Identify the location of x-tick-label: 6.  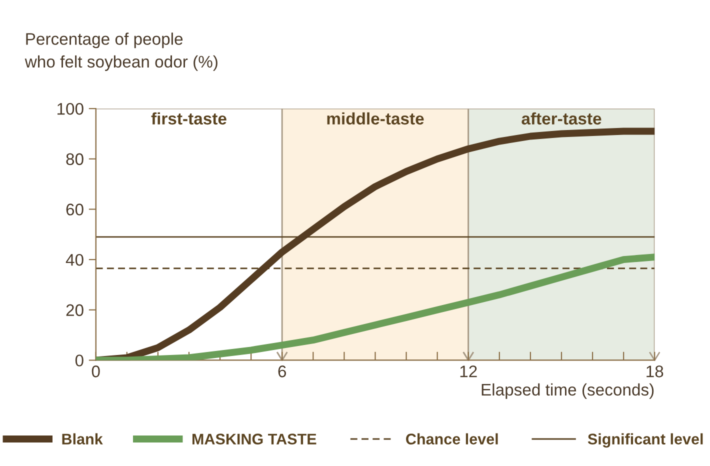
(282, 372).